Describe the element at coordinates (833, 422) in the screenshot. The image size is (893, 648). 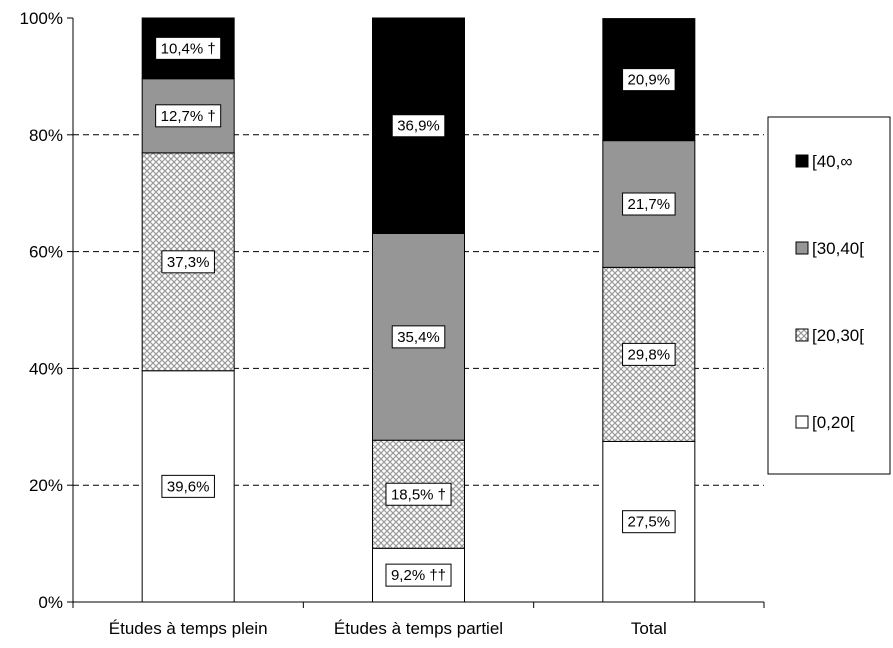
I see `legend-label-4: [0,20[` at that location.